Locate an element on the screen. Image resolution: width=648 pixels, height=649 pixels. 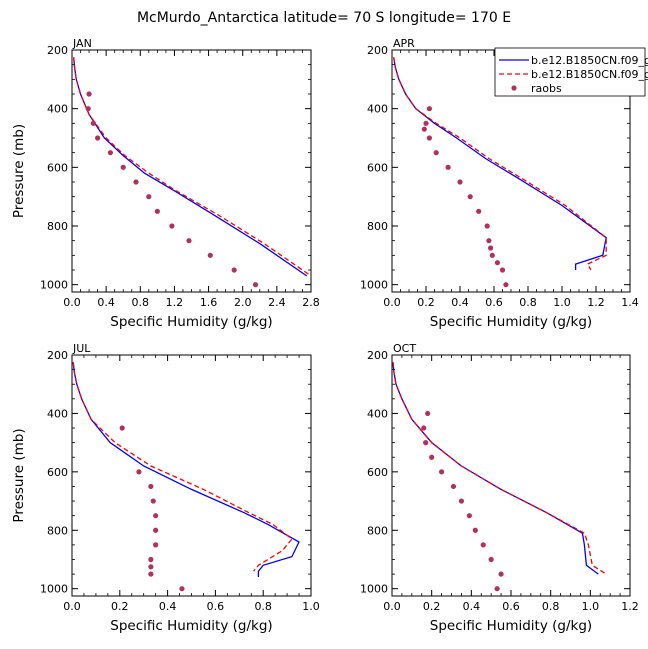
legend-label-run-005: b.e12.B1850CN.f09_g16.005 is located at coordinates (589, 74).